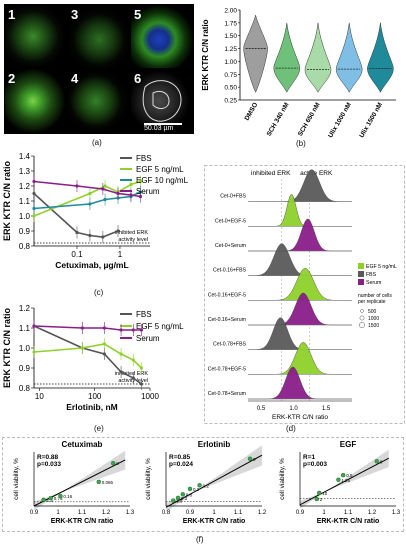  I want to click on x-tick-label: 1000, so click(150, 396).